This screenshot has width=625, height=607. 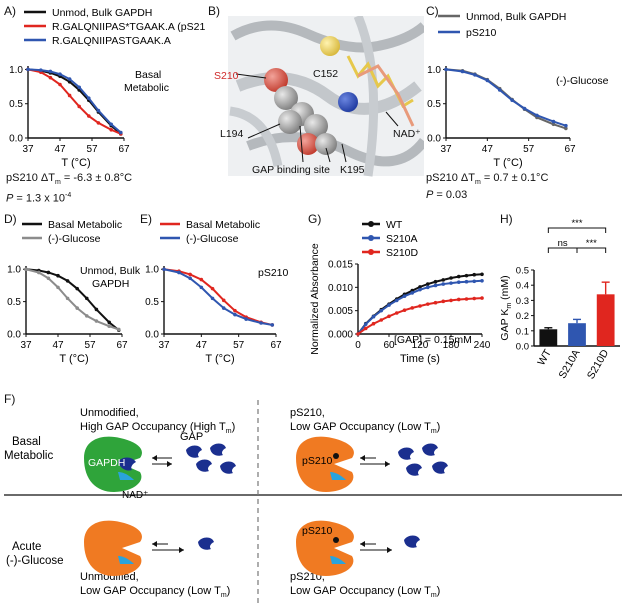 What do you see at coordinates (365, 592) in the screenshot?
I see `br-title-1: Low GAP Occupancy (Low Tm)` at bounding box center [365, 592].